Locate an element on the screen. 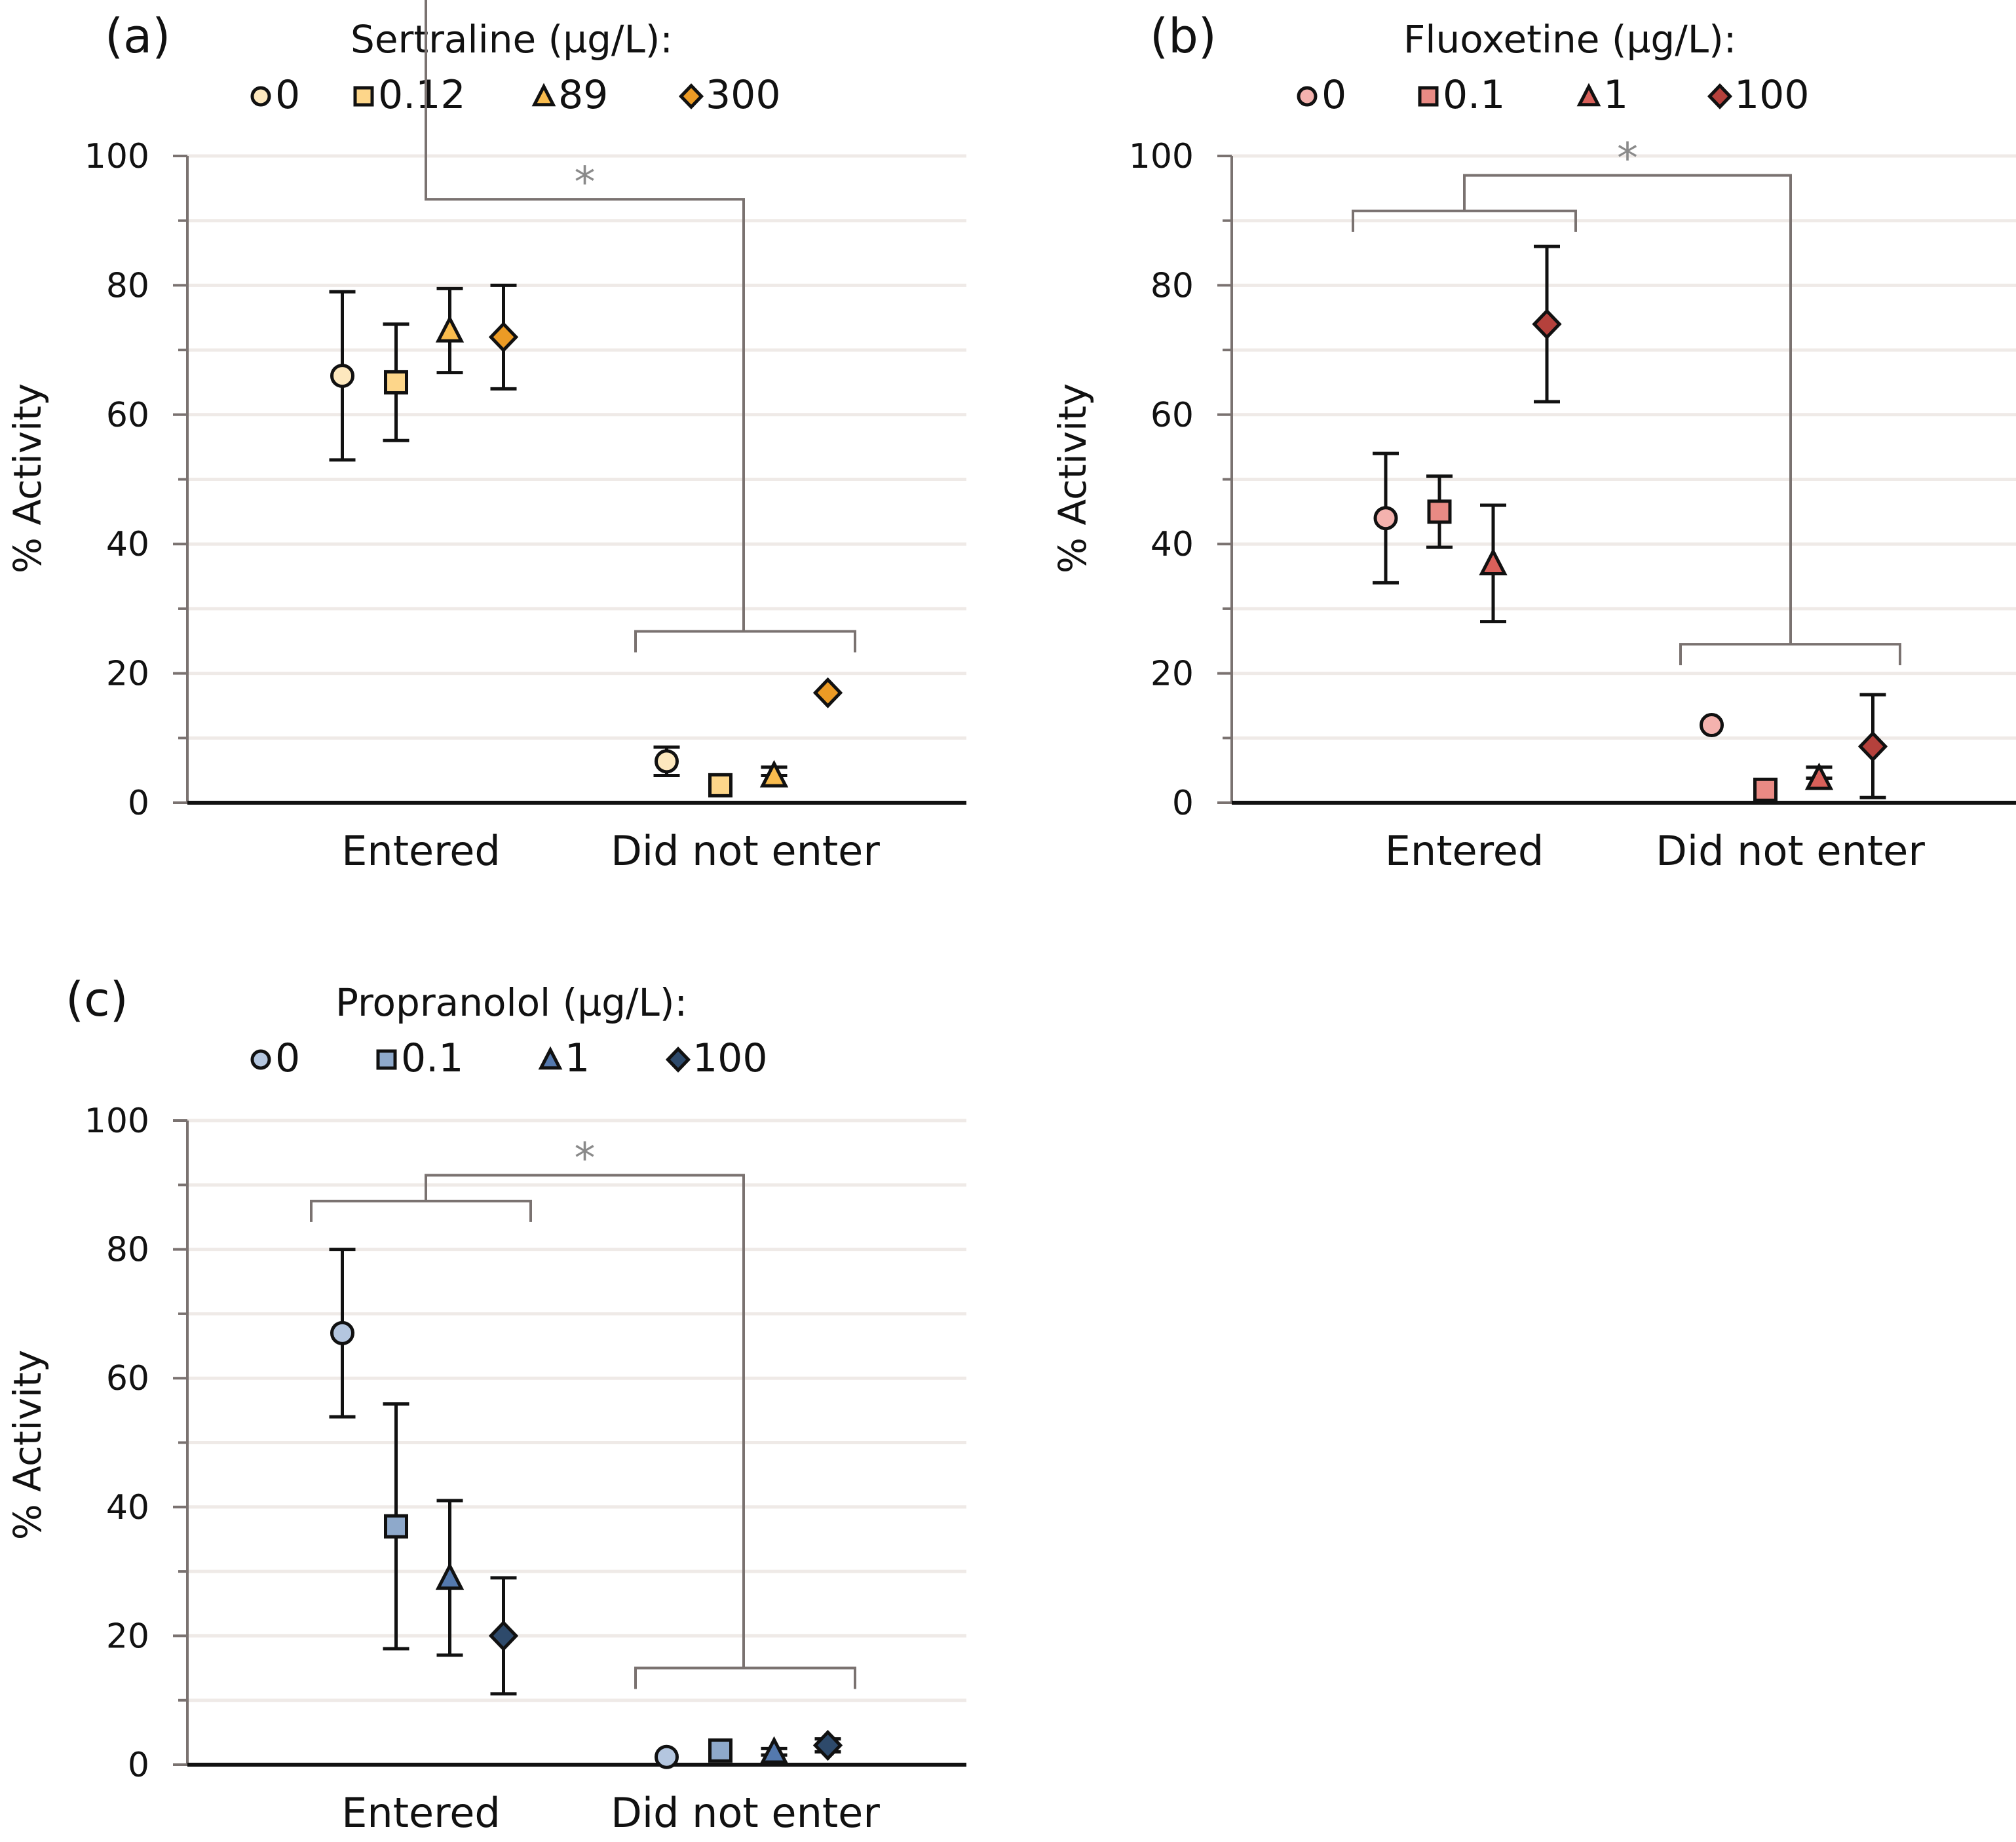 The image size is (2016, 1842). legend-label: 89 is located at coordinates (583, 95).